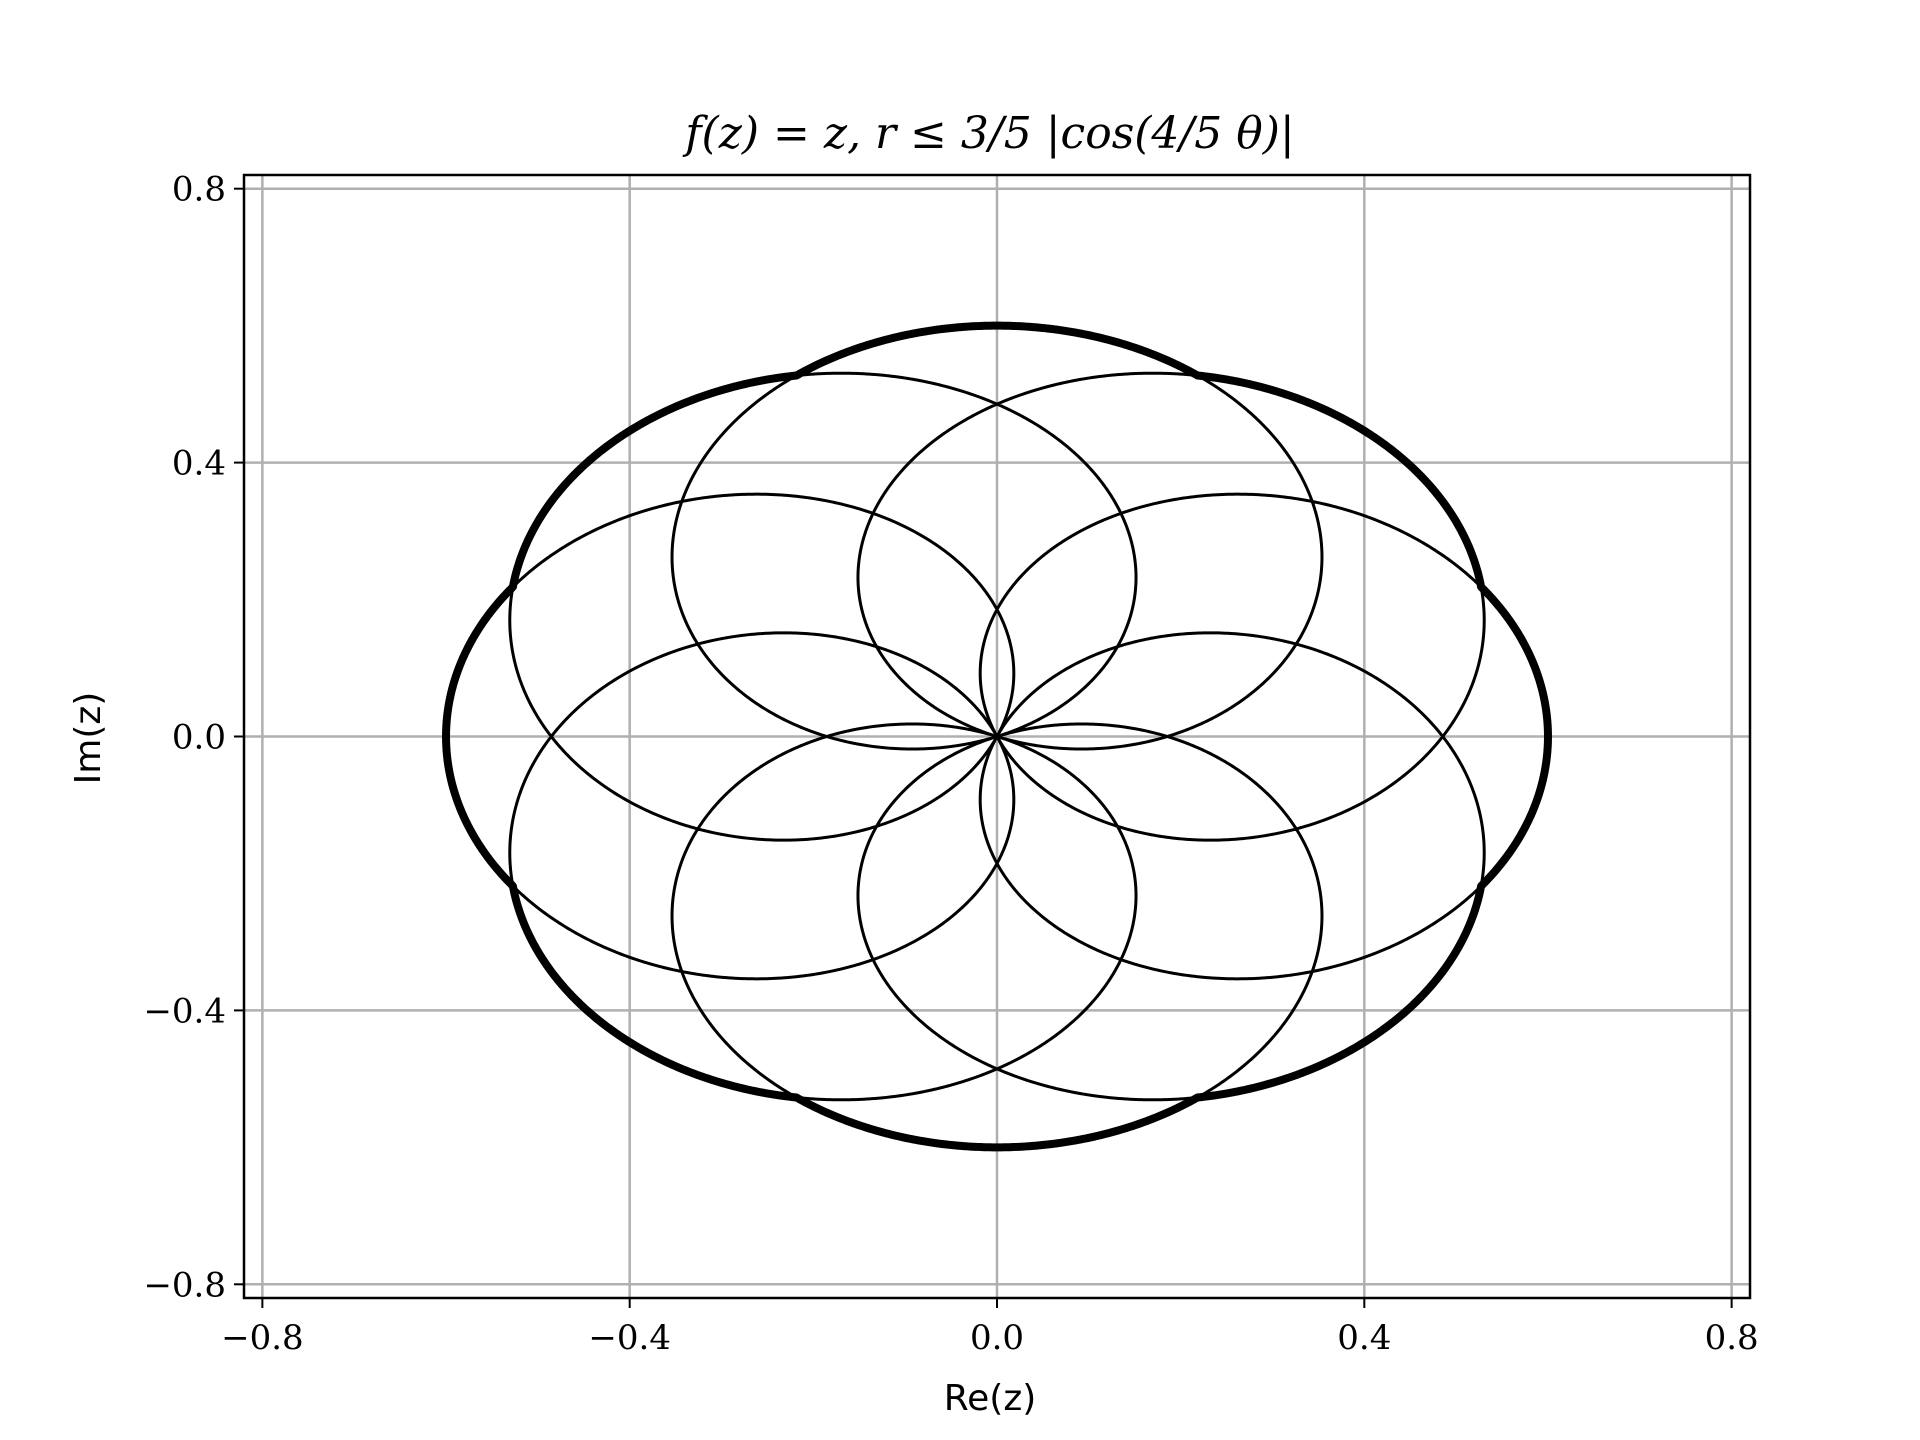  I want to click on x-tick-label: 0.0, so click(997, 1338).